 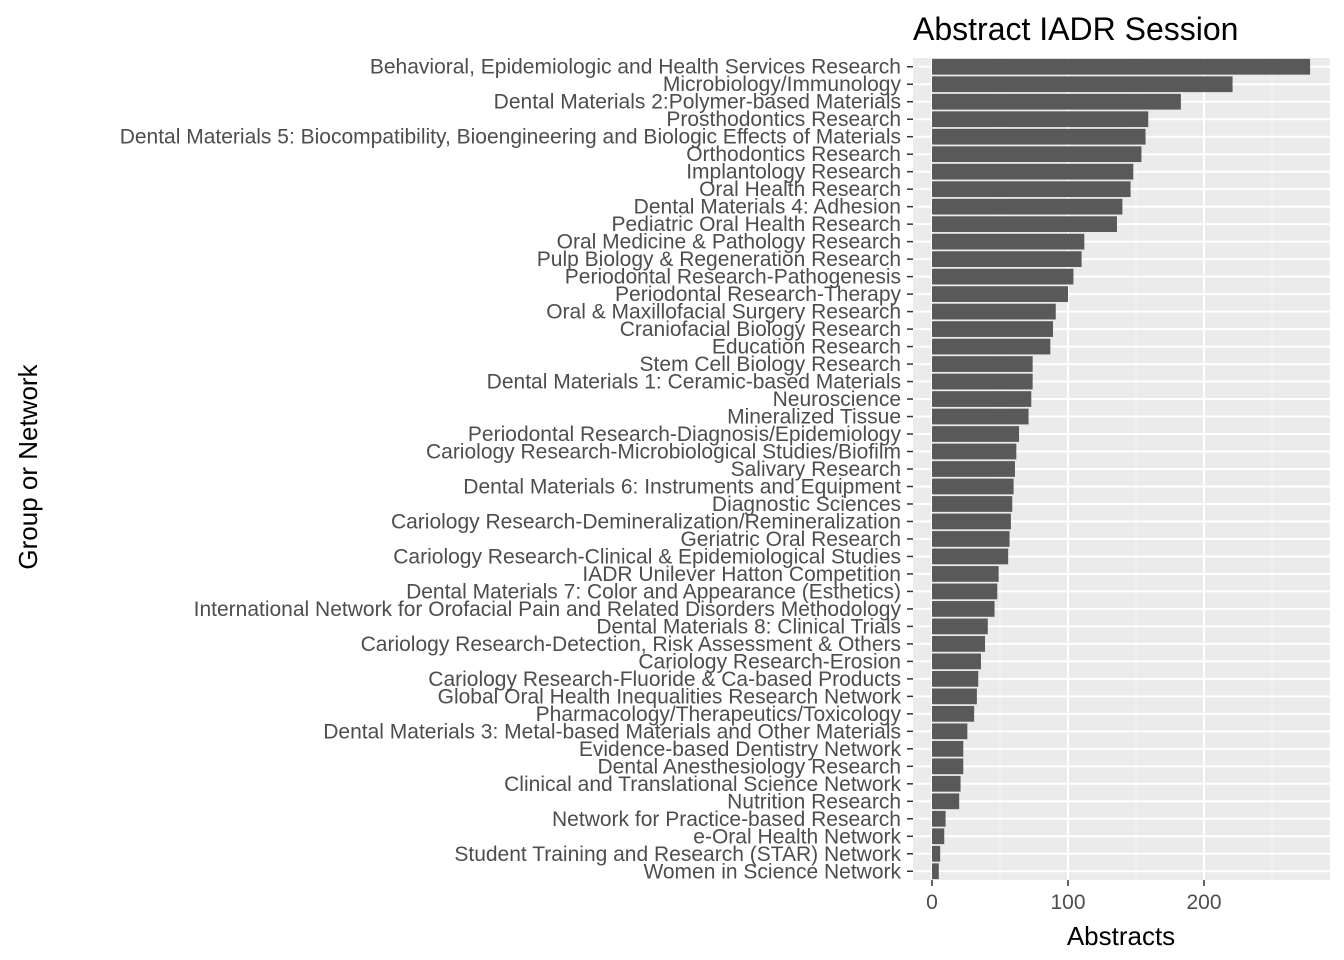 What do you see at coordinates (806, 504) in the screenshot?
I see `y-tick-label: Diagnostic Sciences` at bounding box center [806, 504].